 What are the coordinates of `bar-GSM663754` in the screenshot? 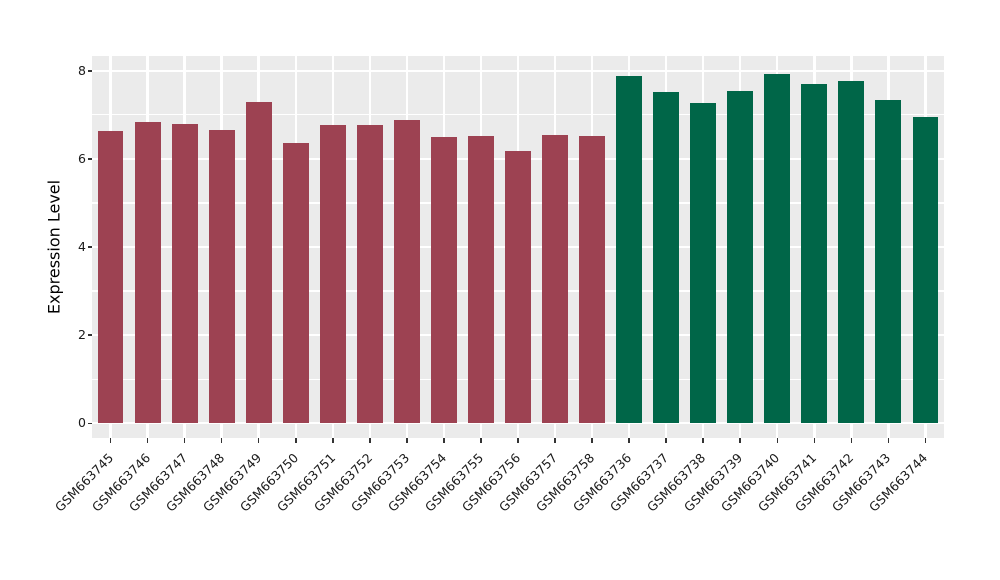 It's located at (443, 280).